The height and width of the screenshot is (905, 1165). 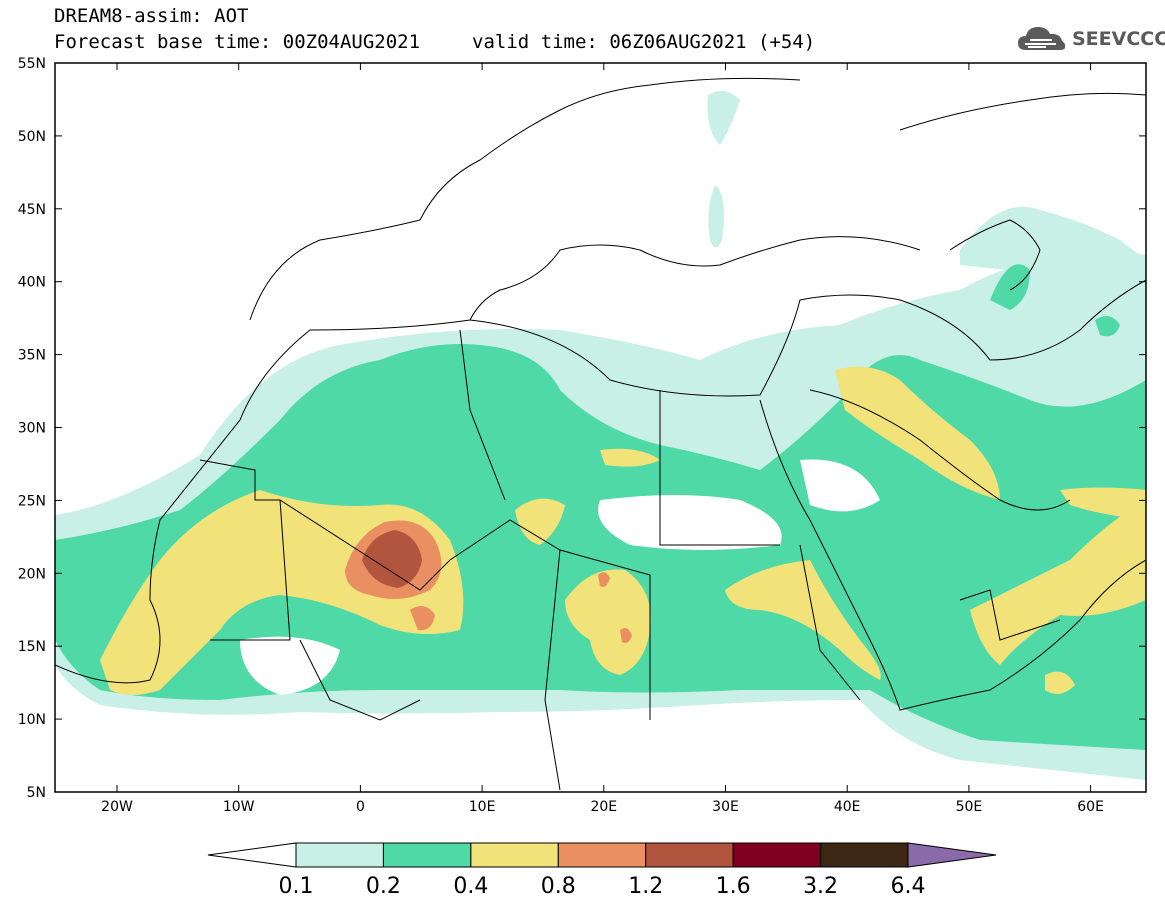 What do you see at coordinates (32, 647) in the screenshot?
I see `lat-label: 15N` at bounding box center [32, 647].